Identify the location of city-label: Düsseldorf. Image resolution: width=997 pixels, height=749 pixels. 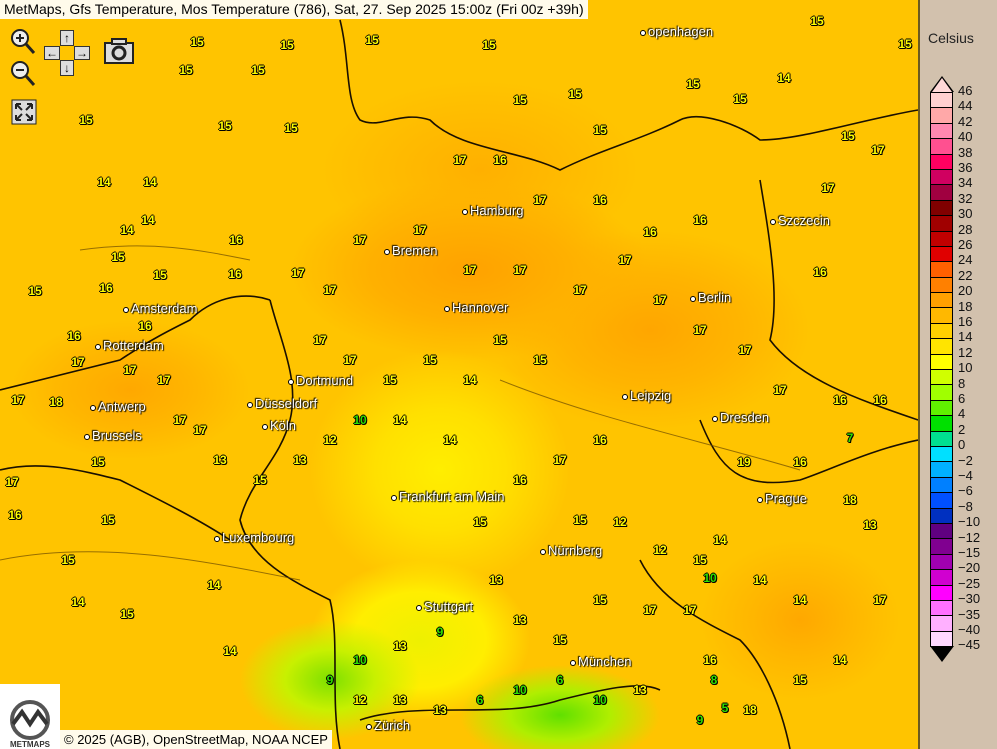
(282, 403).